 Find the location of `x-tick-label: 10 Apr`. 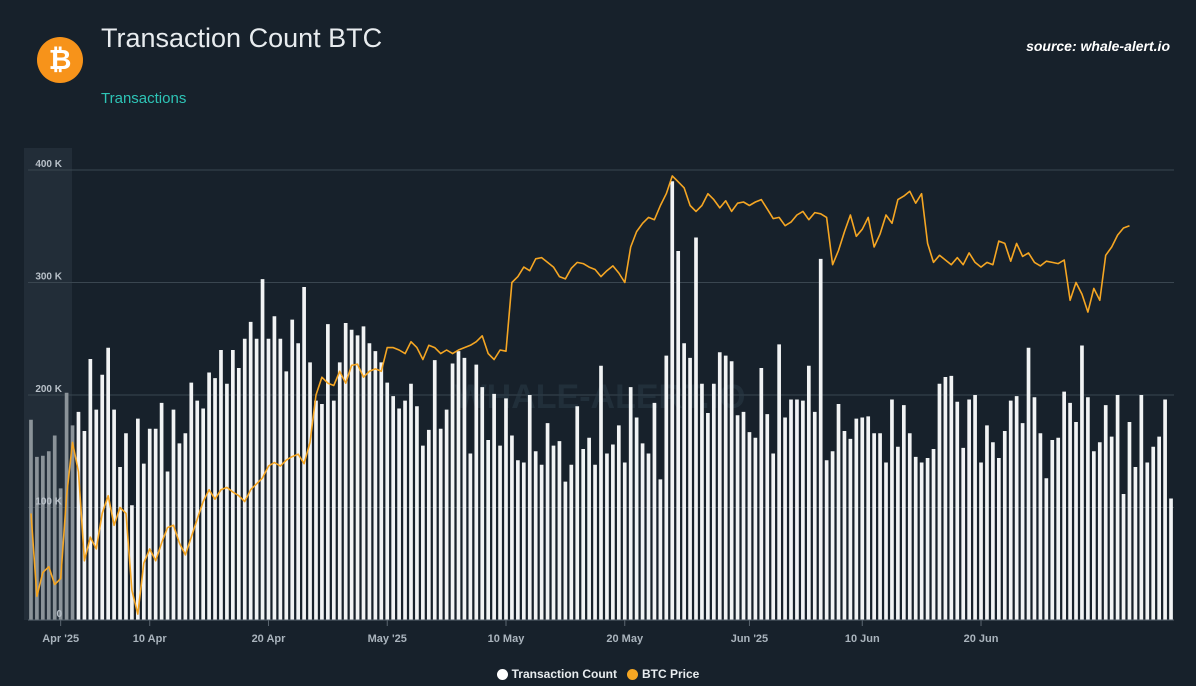

x-tick-label: 10 Apr is located at coordinates (150, 639).